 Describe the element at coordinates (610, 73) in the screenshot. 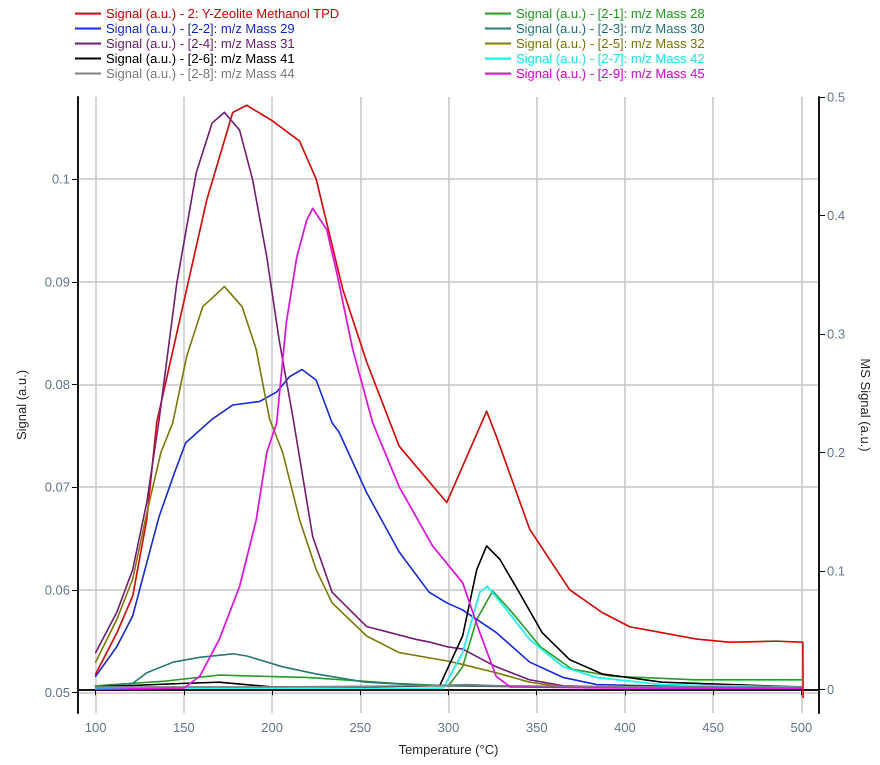

I see `legend-label: Signal (a.u.) - [2-9]: m/z Mass 45` at that location.